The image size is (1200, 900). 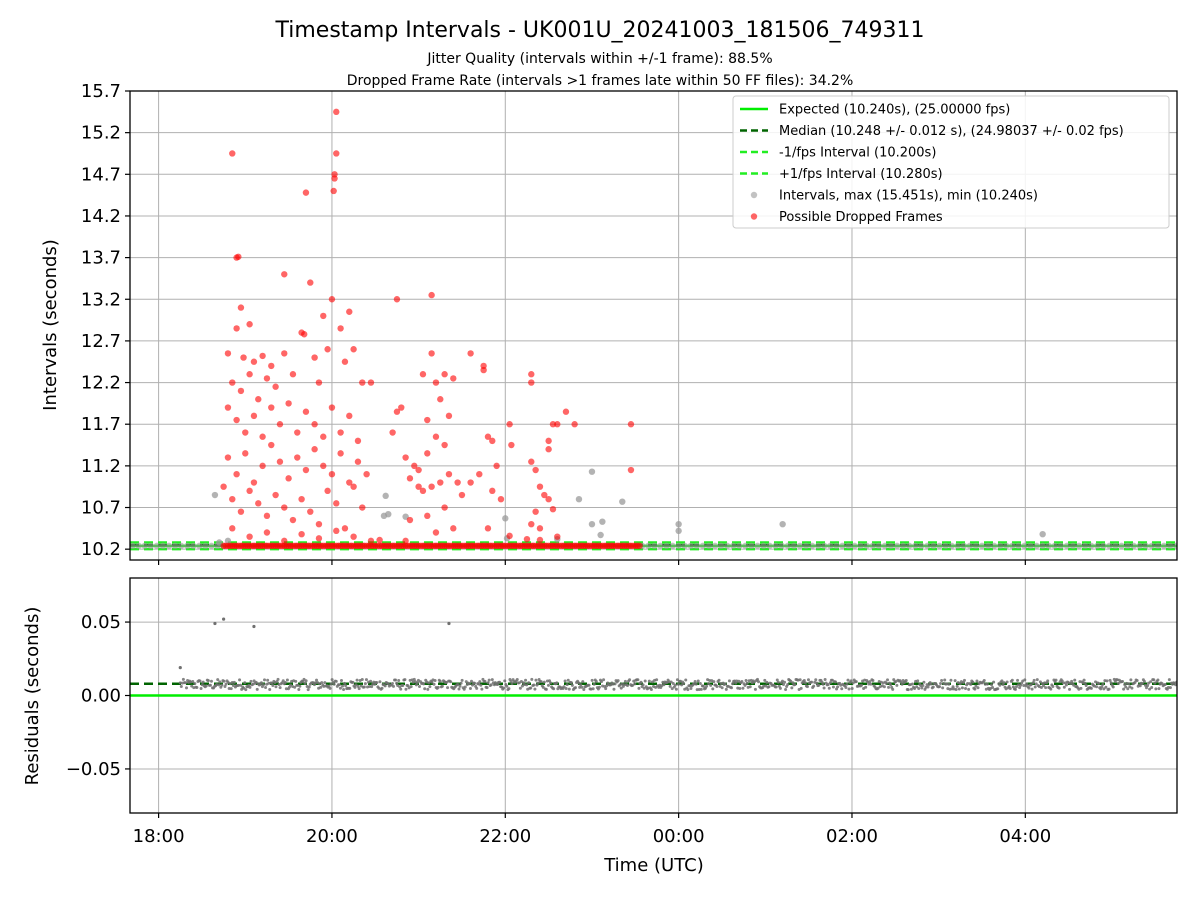 I want to click on y-tick-label: 11.2, so click(x=101, y=466).